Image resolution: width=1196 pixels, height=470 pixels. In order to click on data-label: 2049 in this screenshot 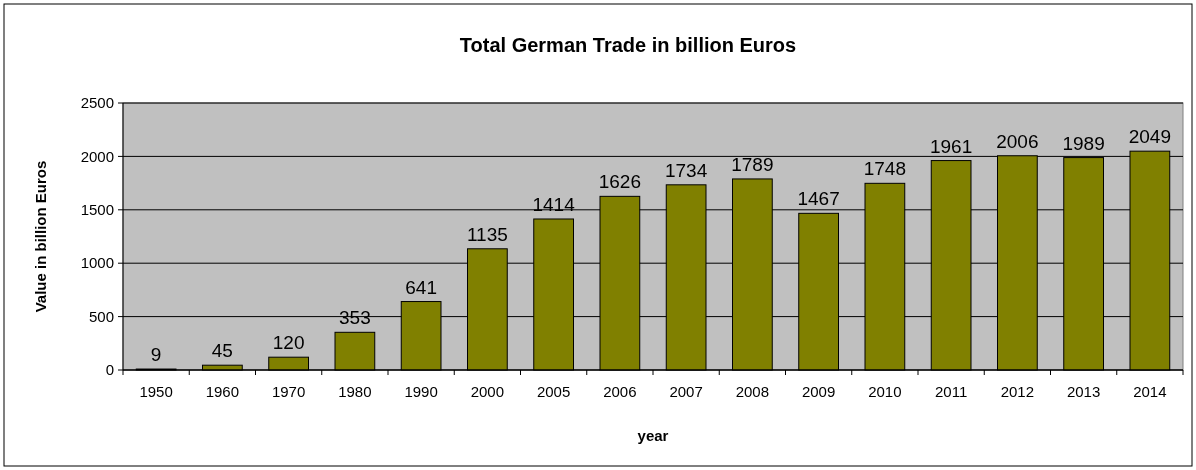, I will do `click(1150, 137)`.